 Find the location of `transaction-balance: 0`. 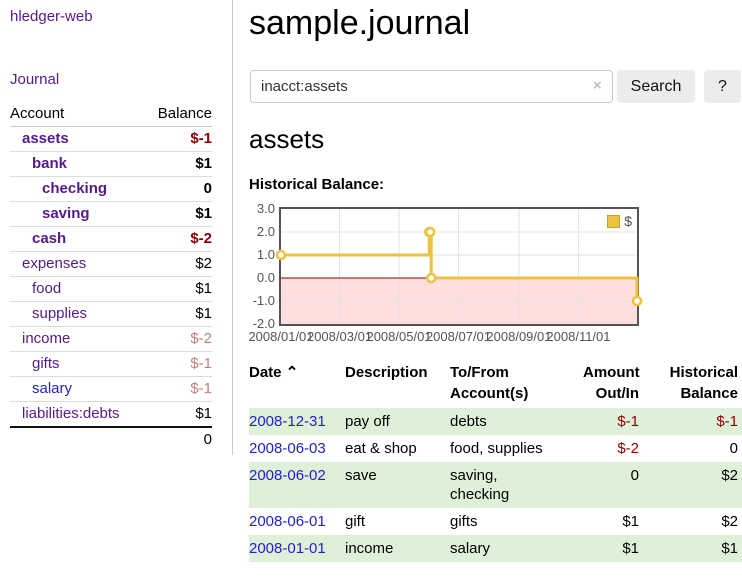

transaction-balance: 0 is located at coordinates (733, 448).